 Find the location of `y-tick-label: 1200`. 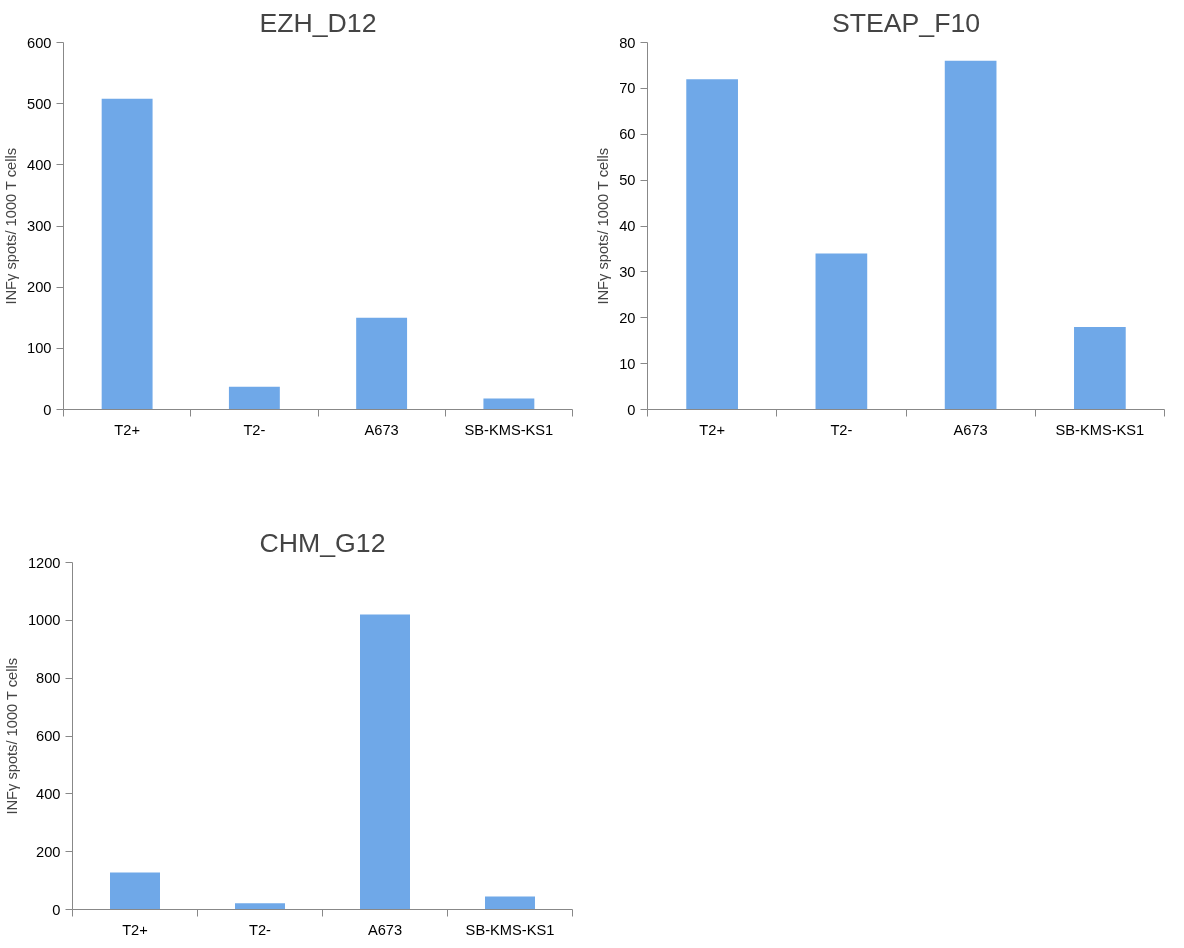

y-tick-label: 1200 is located at coordinates (44, 562).